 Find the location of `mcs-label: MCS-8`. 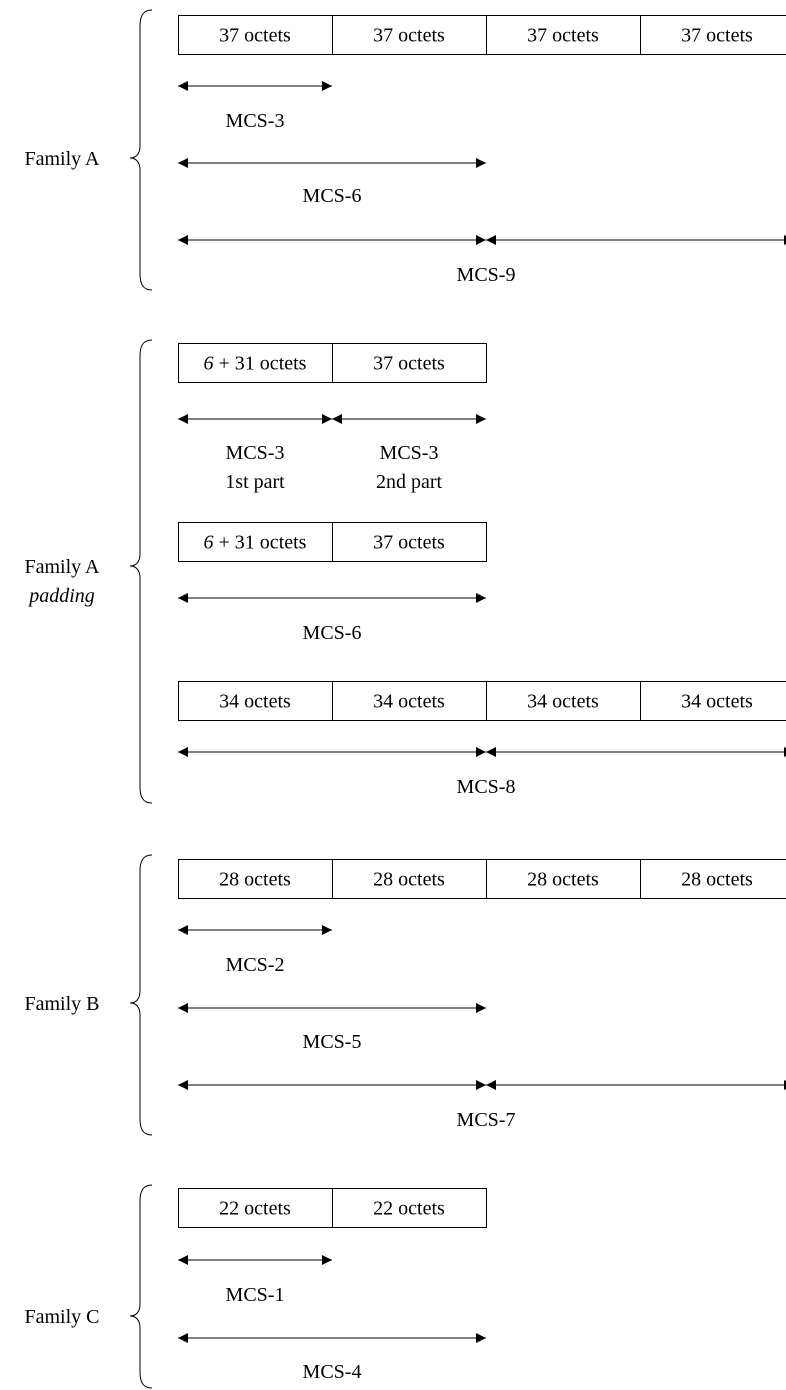

mcs-label: MCS-8 is located at coordinates (486, 787).